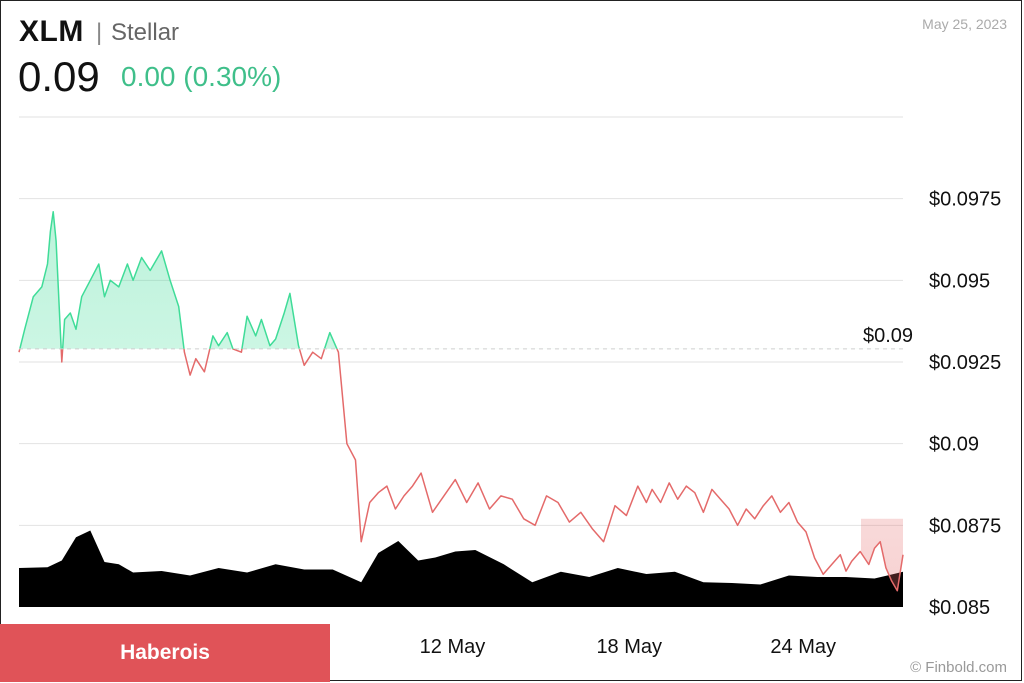 The height and width of the screenshot is (683, 1024). Describe the element at coordinates (958, 667) in the screenshot. I see `watermark: © Finbold.com` at that location.